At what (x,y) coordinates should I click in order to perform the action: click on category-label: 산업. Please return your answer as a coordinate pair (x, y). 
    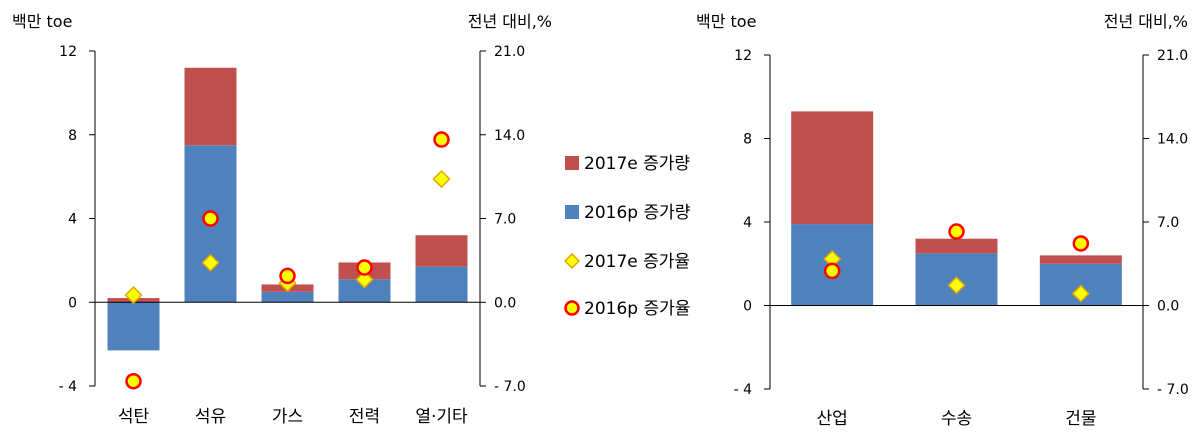
    Looking at the image, I should click on (832, 419).